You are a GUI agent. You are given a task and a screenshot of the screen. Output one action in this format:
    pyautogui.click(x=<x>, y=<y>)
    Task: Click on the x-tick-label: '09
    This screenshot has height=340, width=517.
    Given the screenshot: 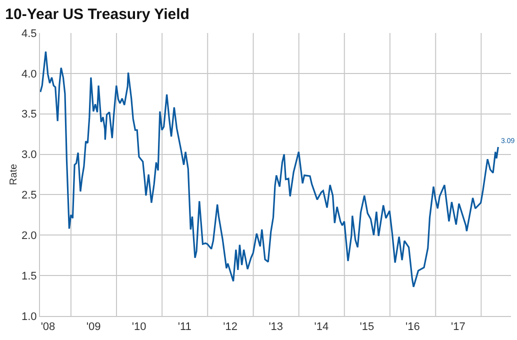 What is the action you would take?
    pyautogui.click(x=93, y=327)
    